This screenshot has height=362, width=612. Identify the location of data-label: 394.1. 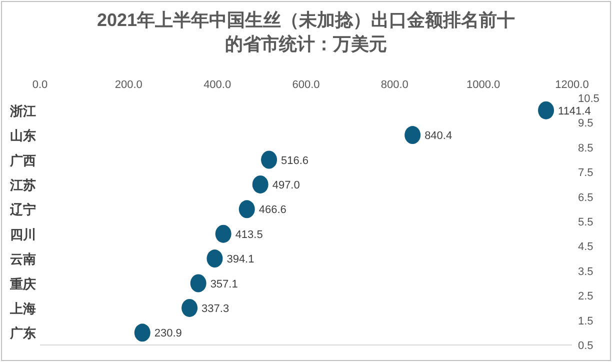
(240, 260).